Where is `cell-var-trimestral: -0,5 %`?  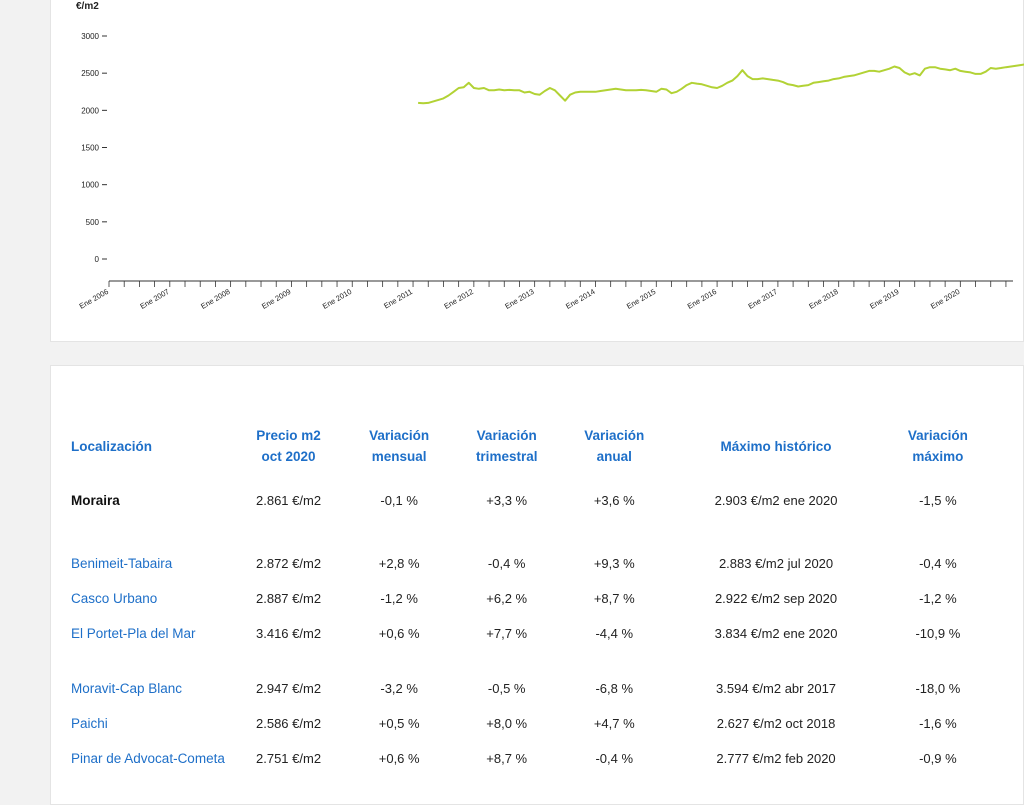 cell-var-trimestral: -0,5 % is located at coordinates (506, 688).